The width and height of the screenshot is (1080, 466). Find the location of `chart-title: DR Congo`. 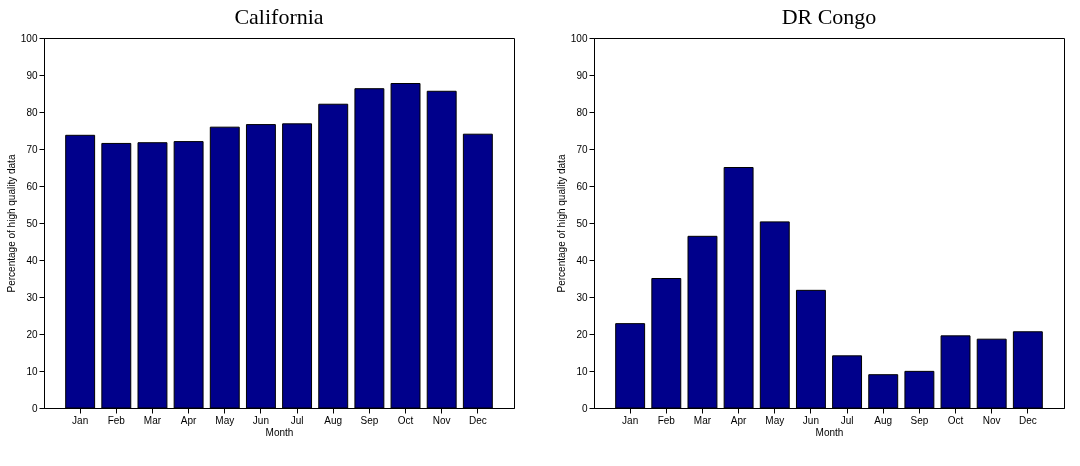

chart-title: DR Congo is located at coordinates (829, 16).